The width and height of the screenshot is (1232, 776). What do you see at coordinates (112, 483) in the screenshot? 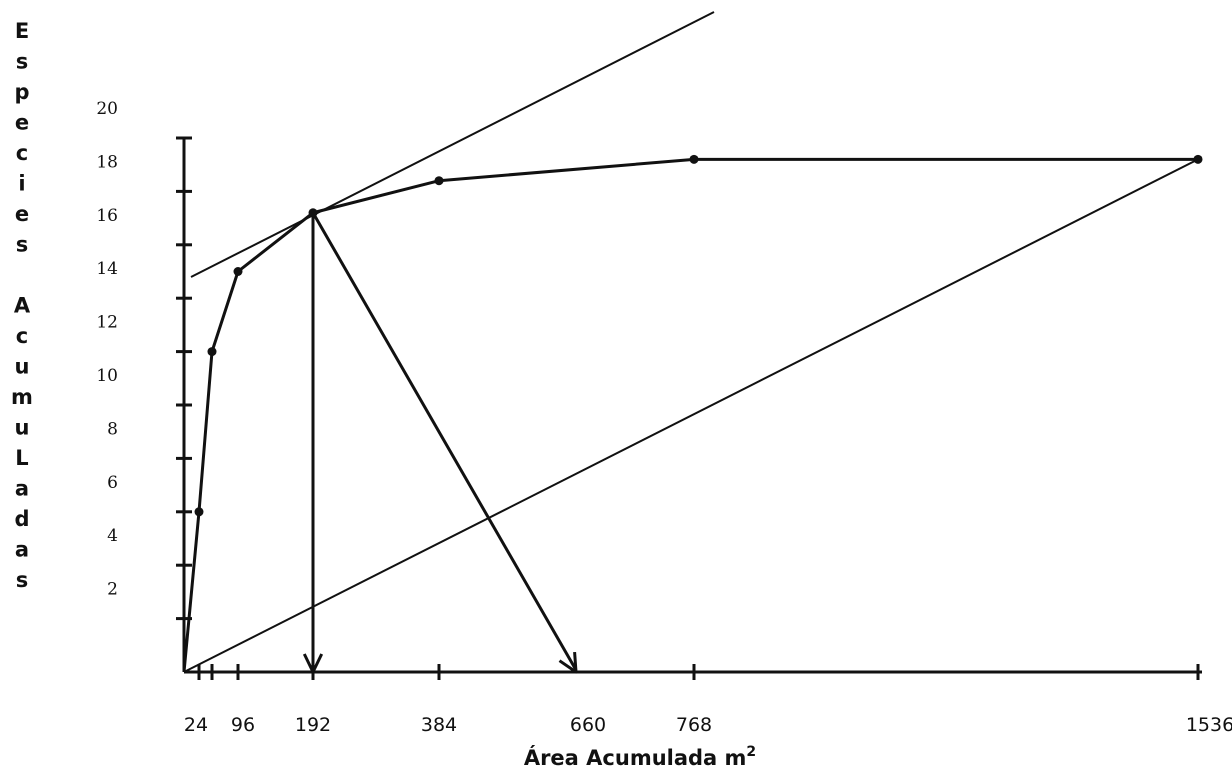
I see `y-tick-label: 6` at bounding box center [112, 483].